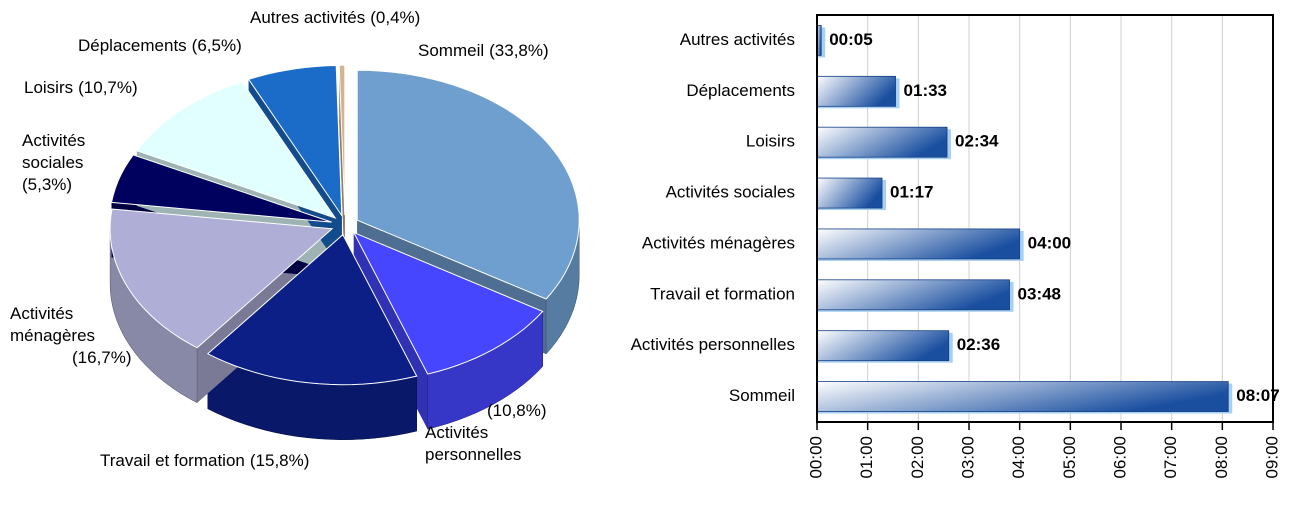 Image resolution: width=1290 pixels, height=507 pixels. I want to click on pie-label: Déplacements (6,5%), so click(160, 46).